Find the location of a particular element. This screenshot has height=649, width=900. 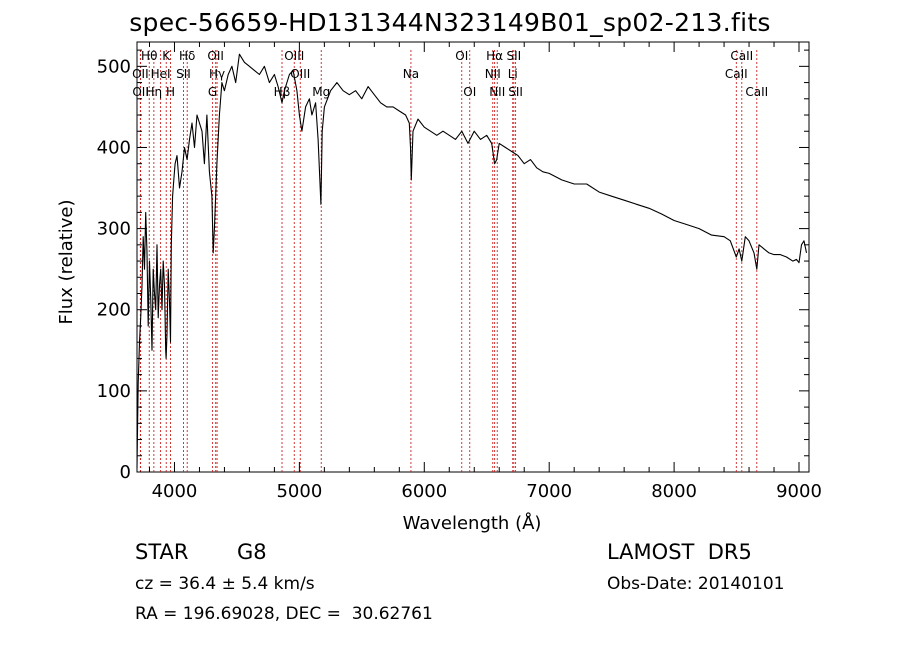

object-class: STAR is located at coordinates (162, 552).